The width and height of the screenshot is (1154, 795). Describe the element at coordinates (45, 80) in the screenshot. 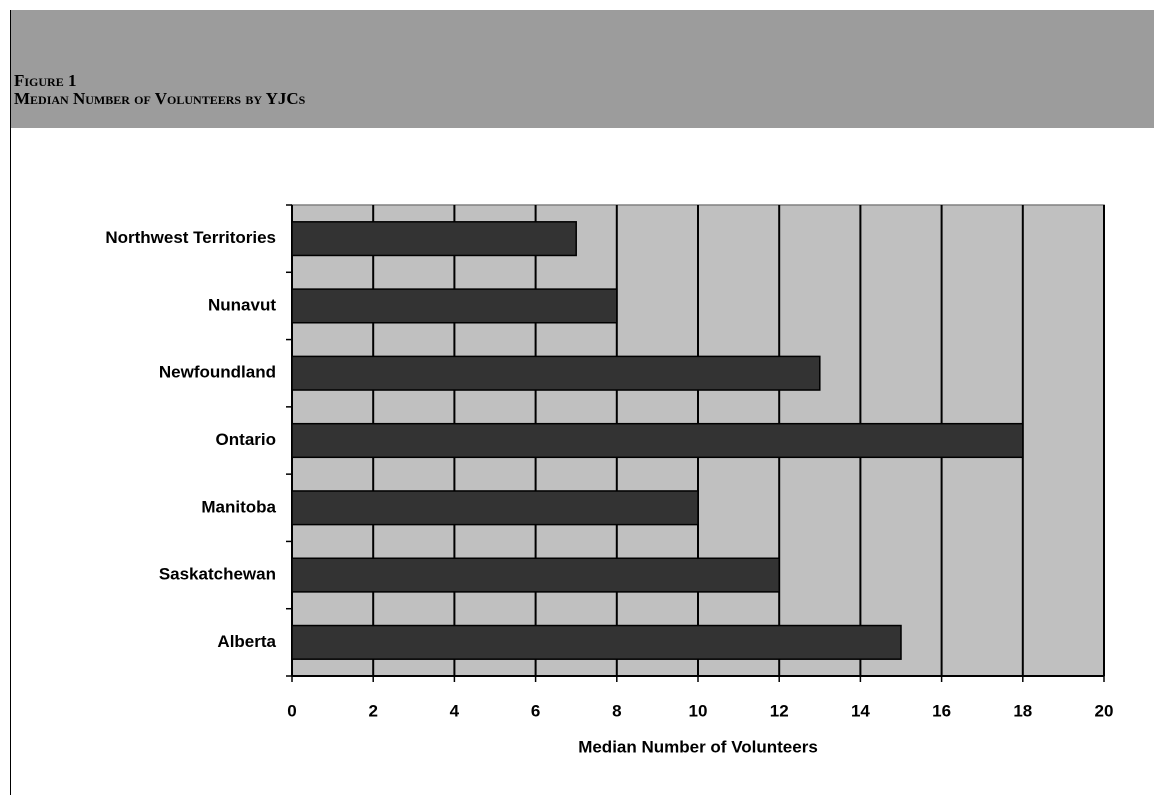

I see `figure-label: Figure 1` at that location.